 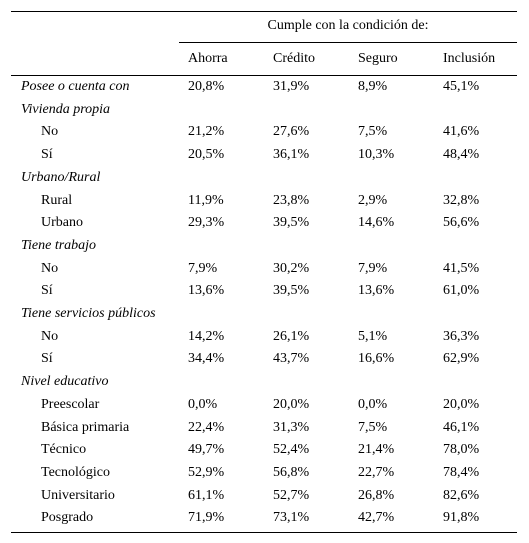 I want to click on value-cell: 36,1%, so click(x=291, y=155).